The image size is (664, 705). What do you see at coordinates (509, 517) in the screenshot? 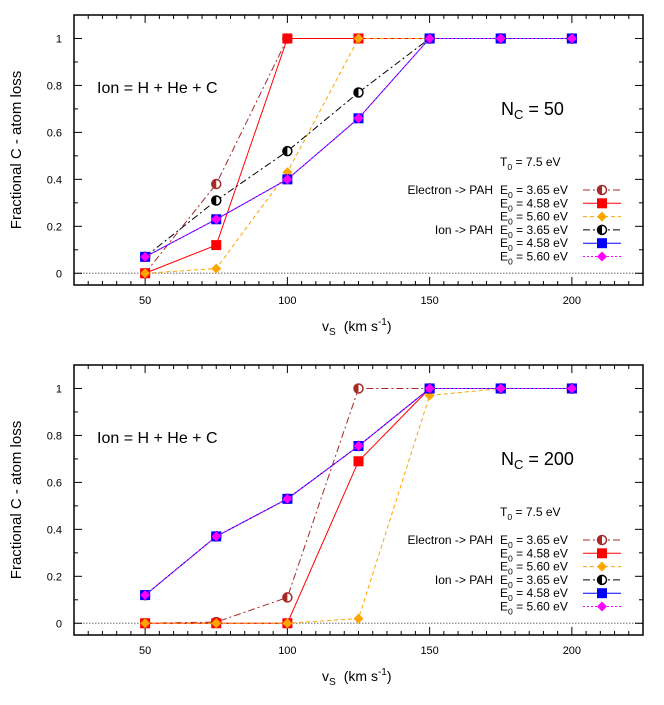
I see `legend-header-sub: 0` at bounding box center [509, 517].